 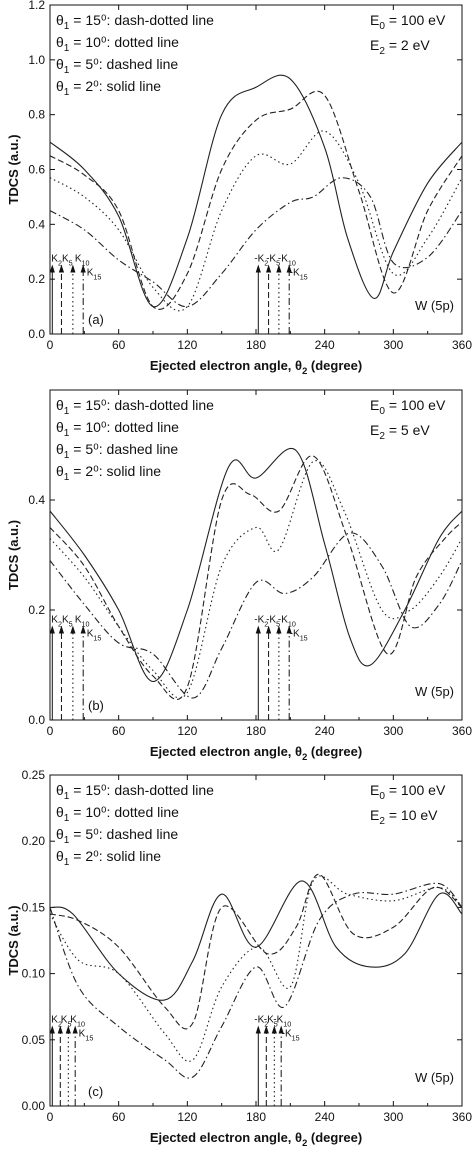 I want to click on series-line-dashed, so click(x=256, y=951).